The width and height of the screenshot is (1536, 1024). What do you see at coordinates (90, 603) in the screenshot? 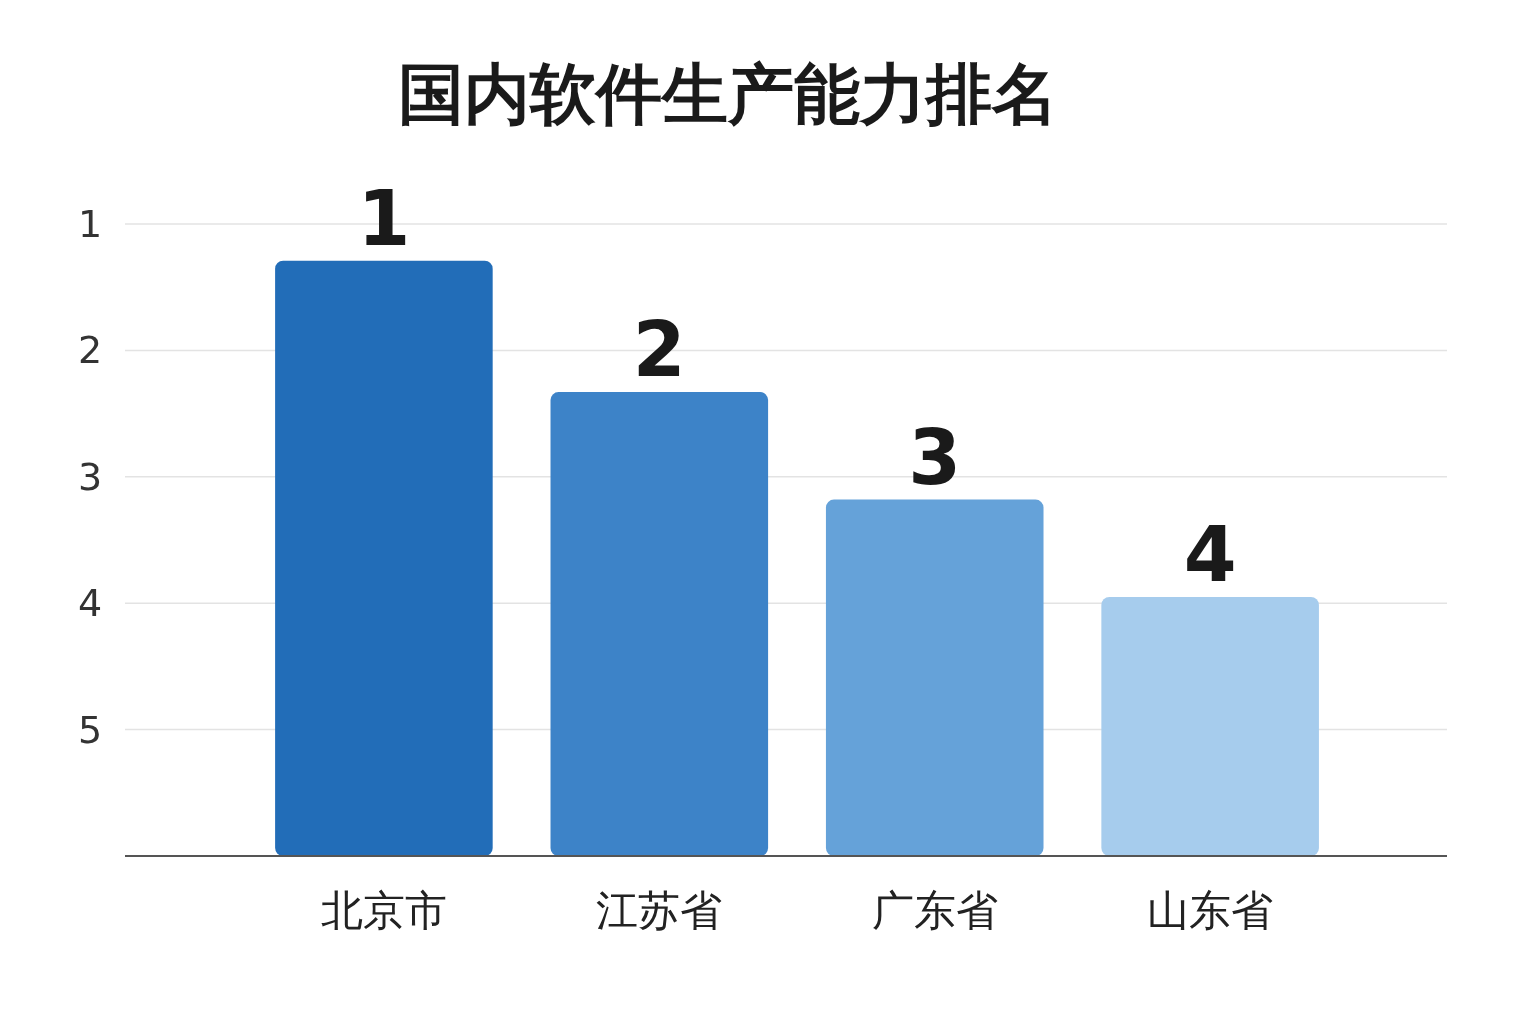
I see `y-tick-label: 4` at bounding box center [90, 603].